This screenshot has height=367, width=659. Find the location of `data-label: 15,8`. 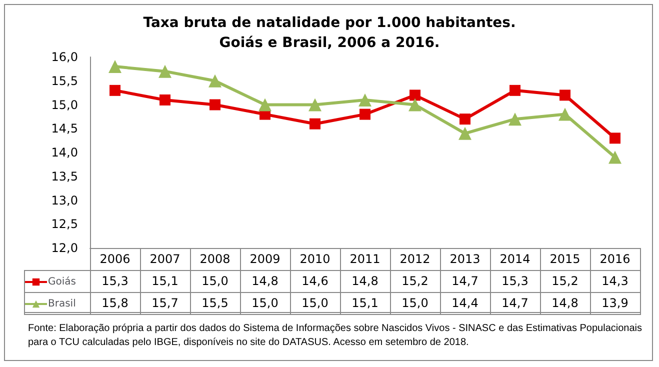

data-label: 15,8 is located at coordinates (115, 303).